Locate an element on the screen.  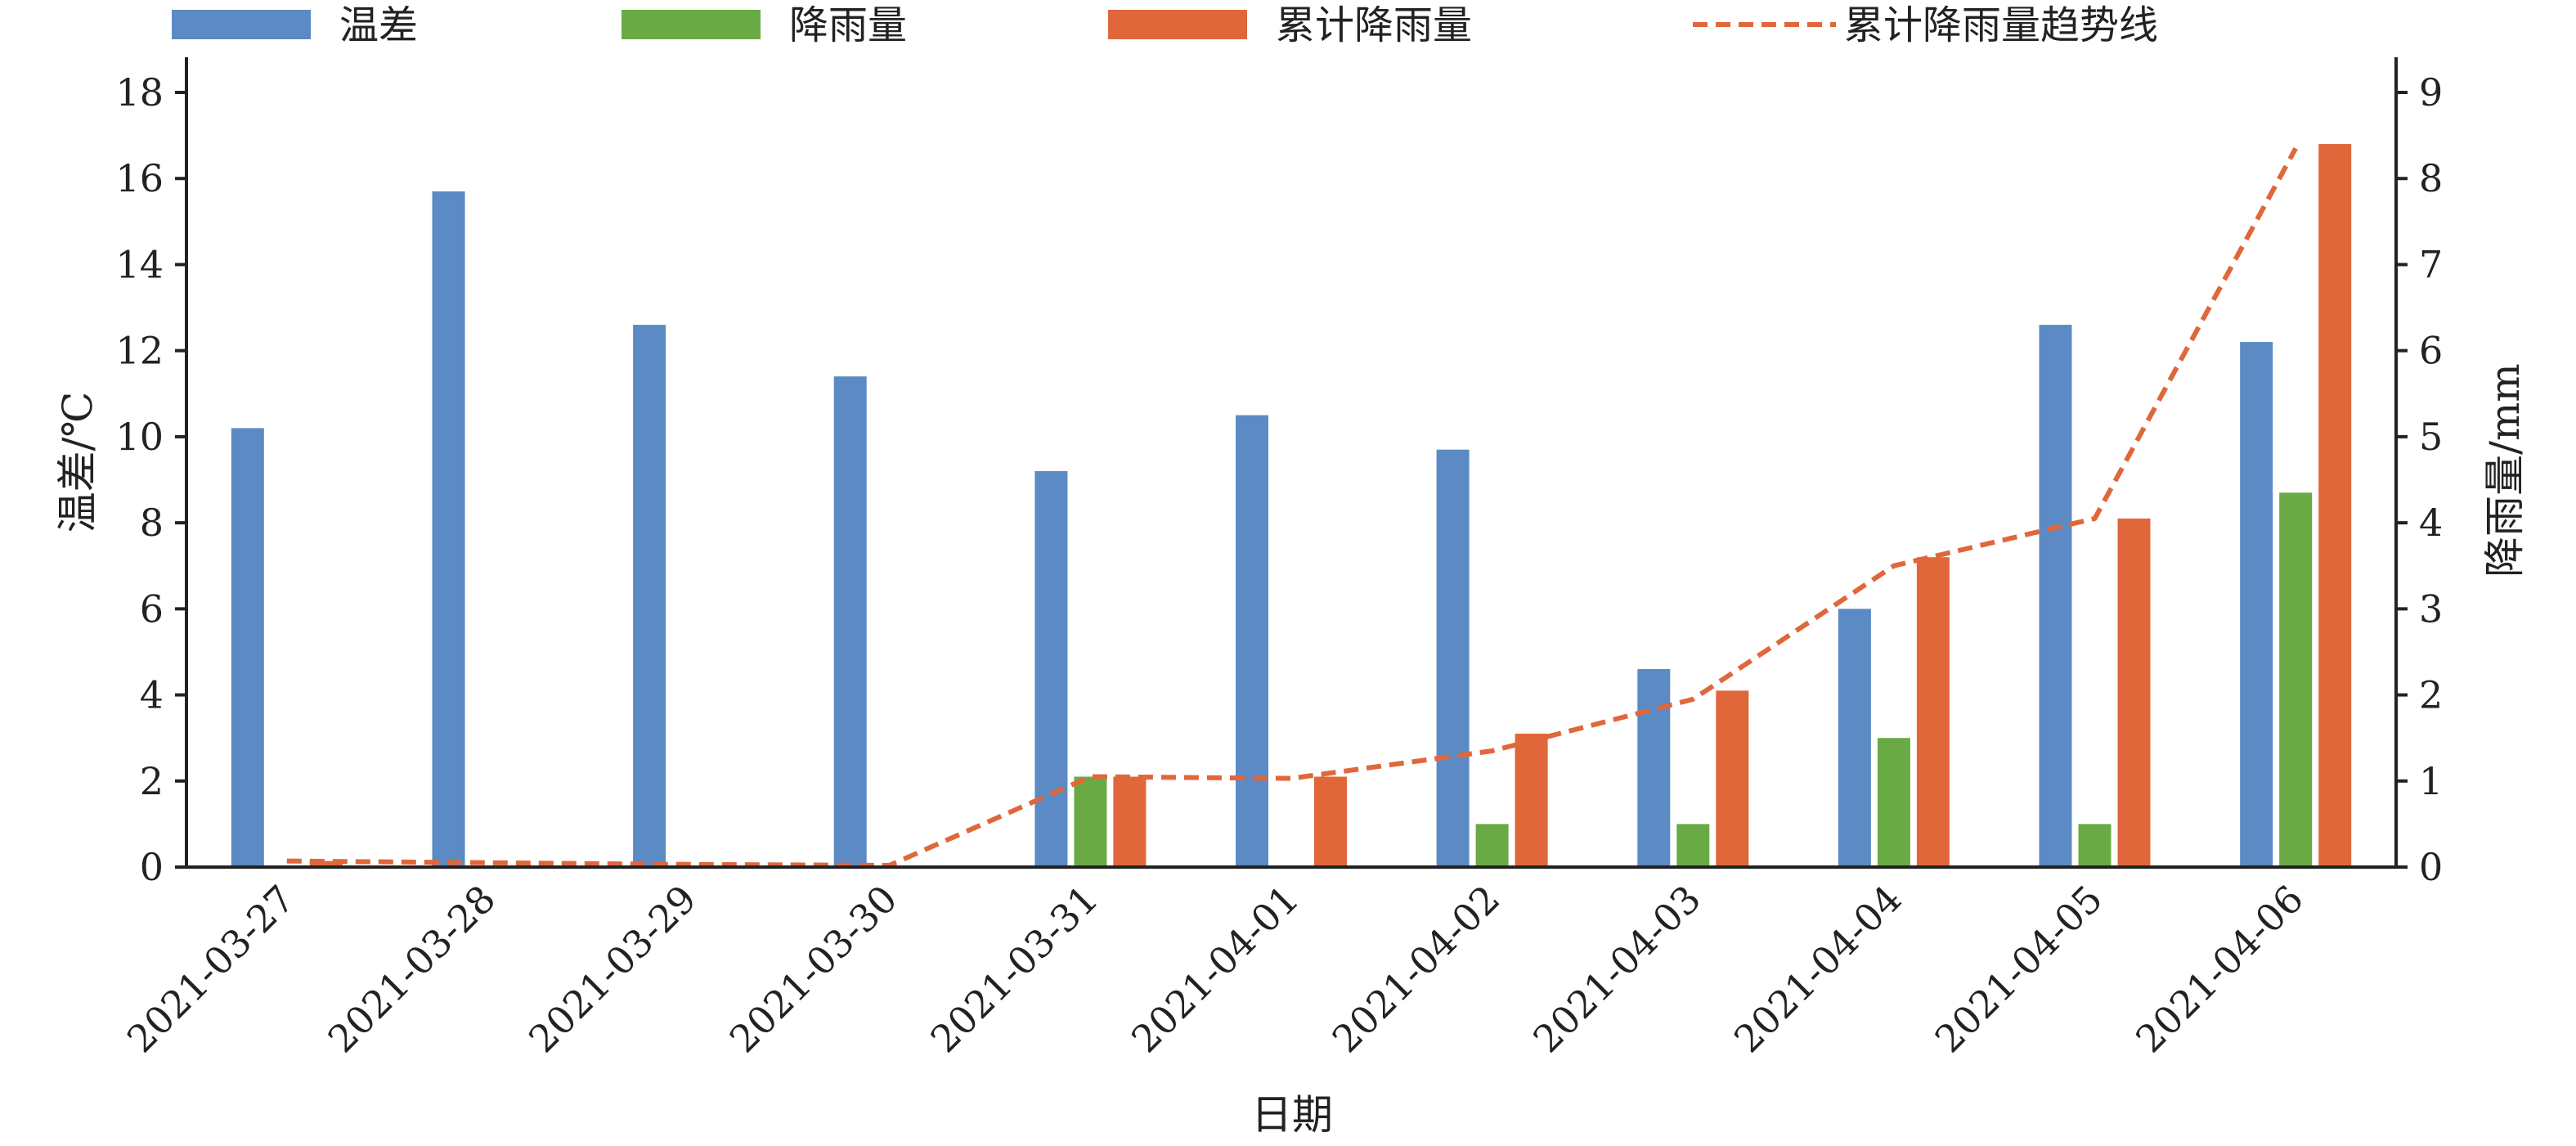
x-tick-label: 2021-04-05 is located at coordinates (2019, 969).